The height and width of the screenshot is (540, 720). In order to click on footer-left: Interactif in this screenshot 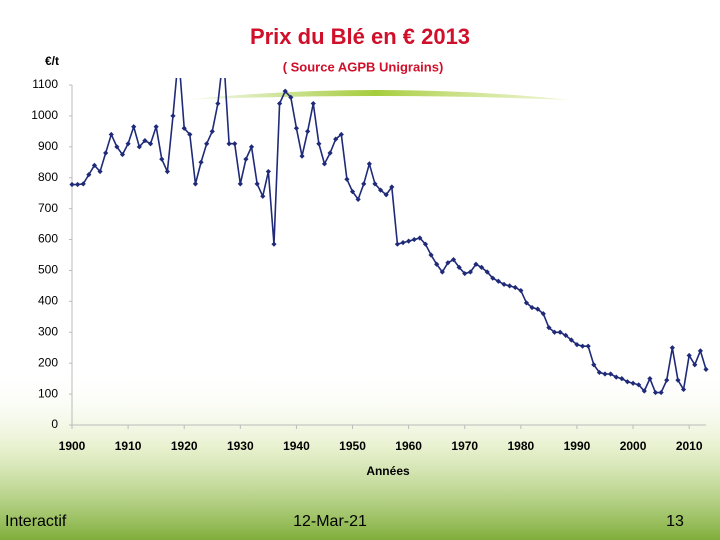, I will do `click(36, 521)`.